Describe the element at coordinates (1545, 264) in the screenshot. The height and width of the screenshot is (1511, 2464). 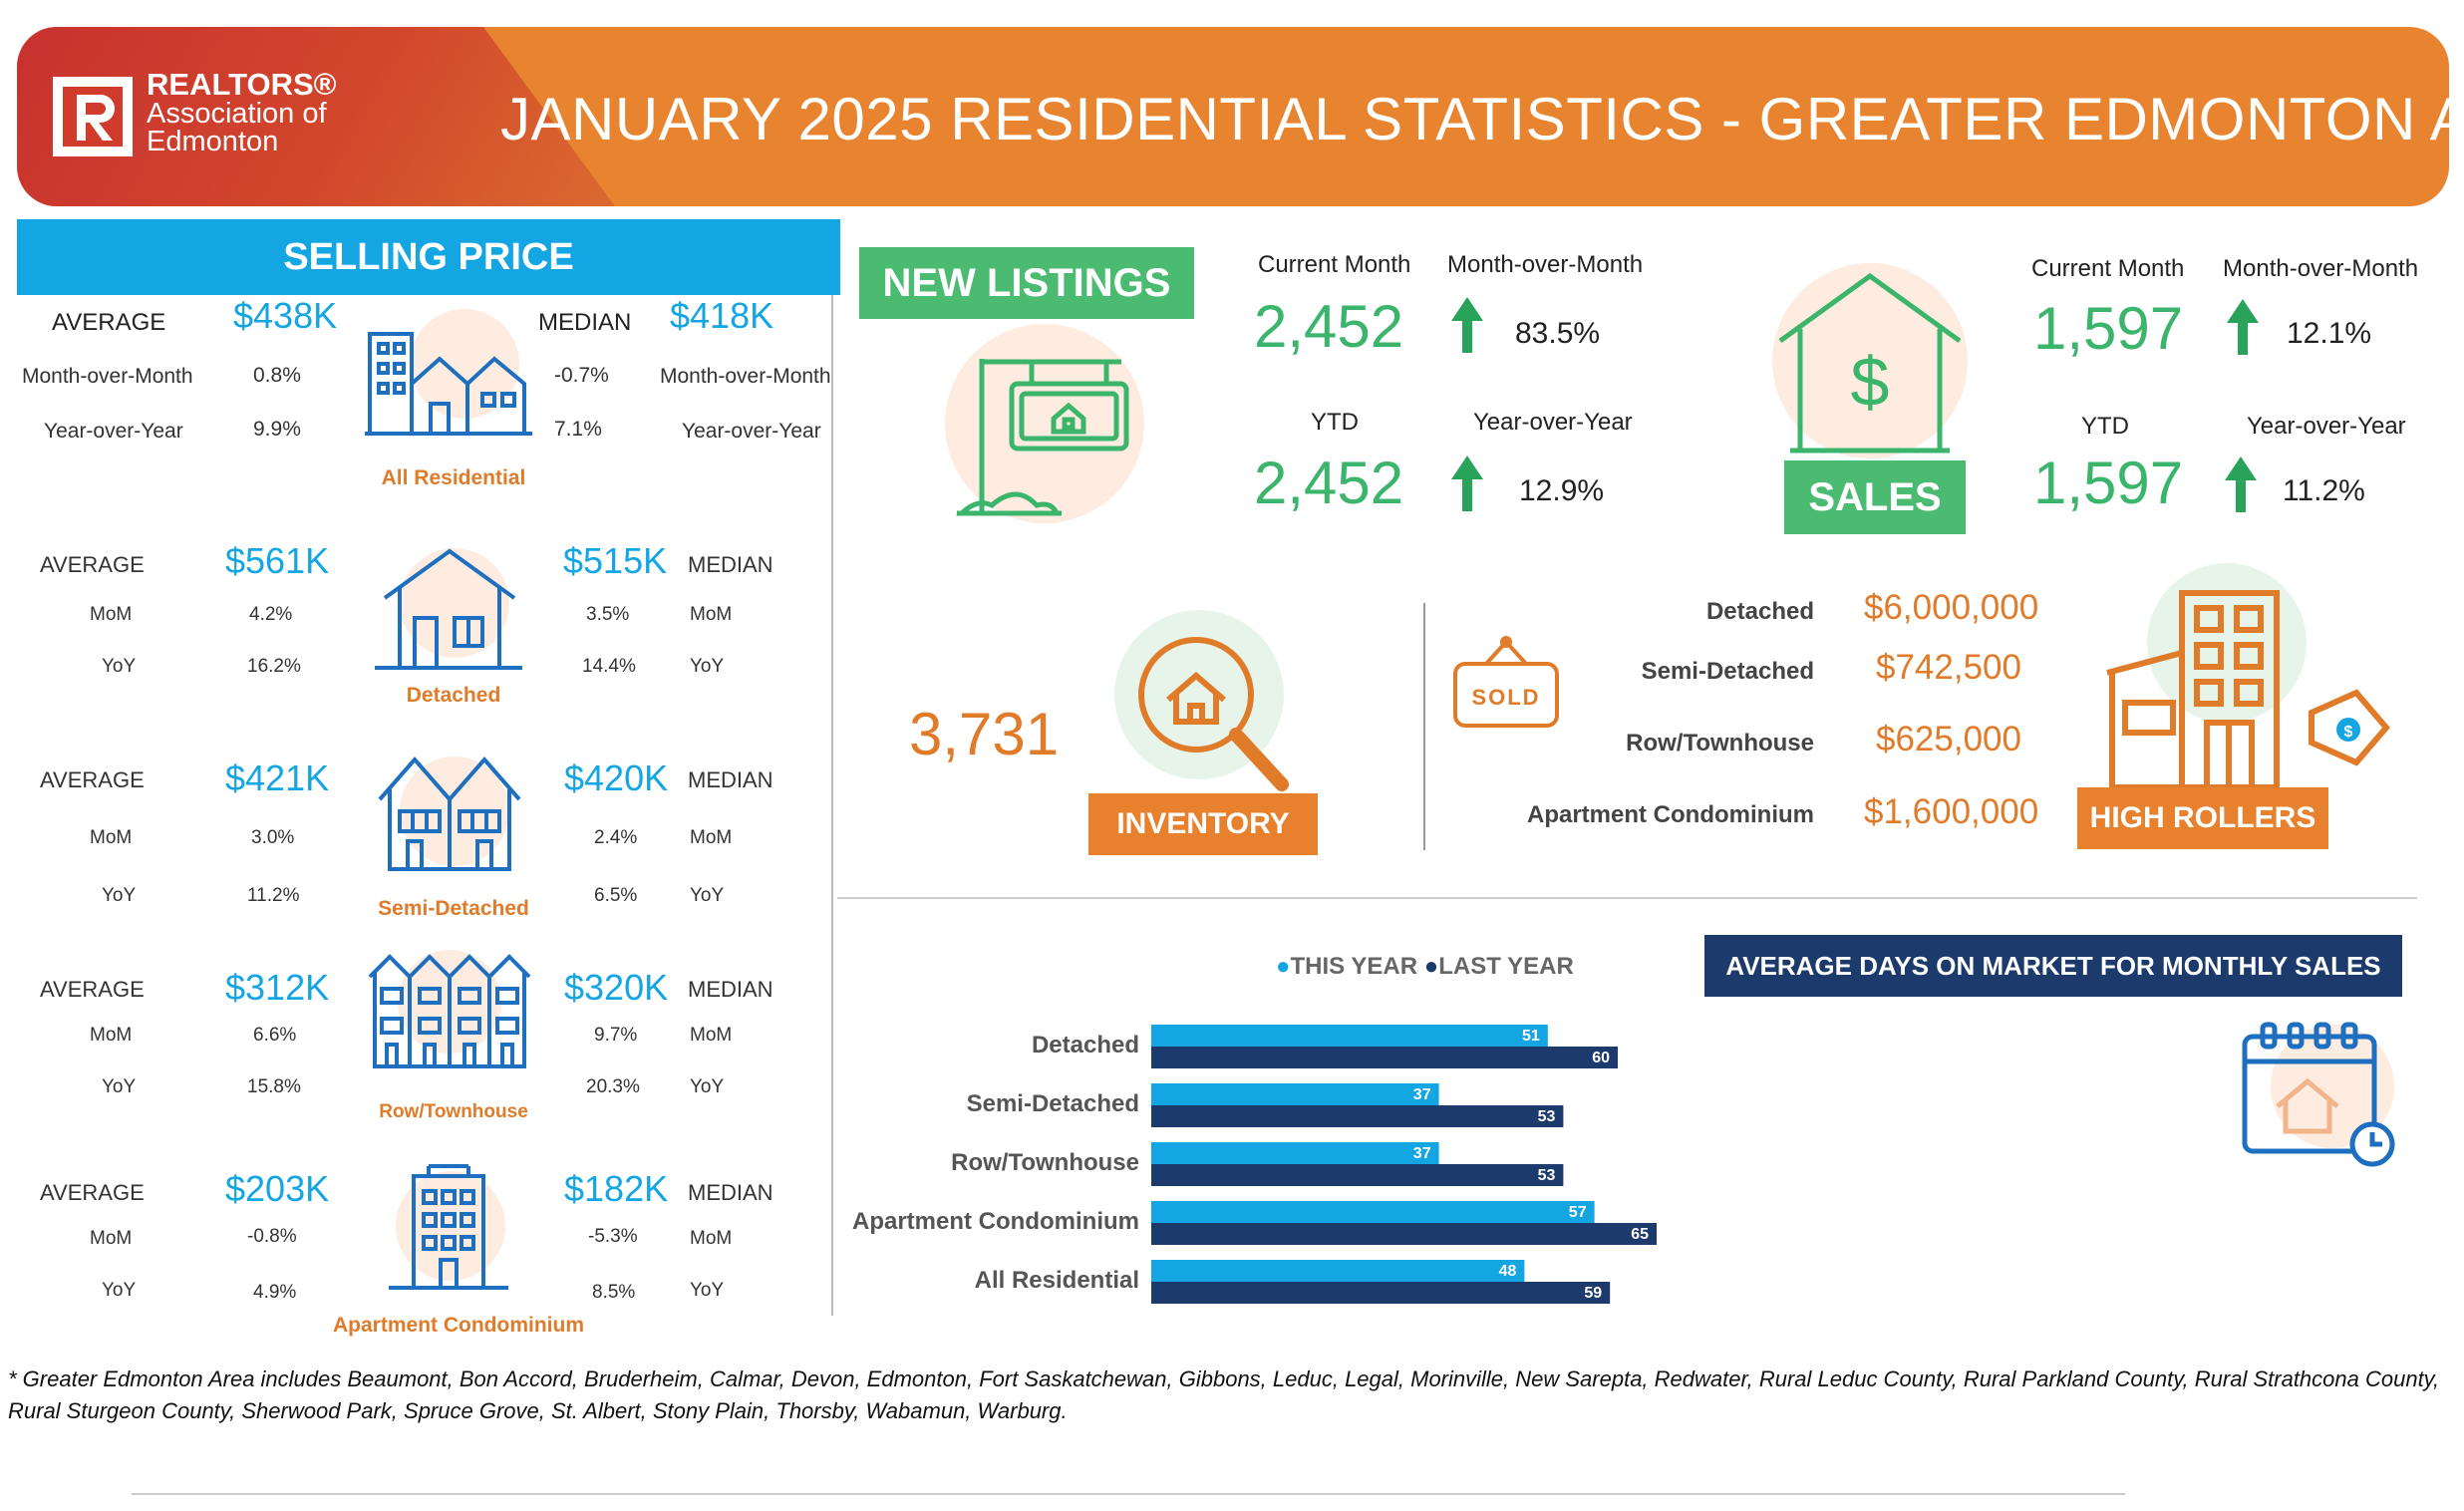
I see `nl-mom-label: Month-over-Month` at that location.